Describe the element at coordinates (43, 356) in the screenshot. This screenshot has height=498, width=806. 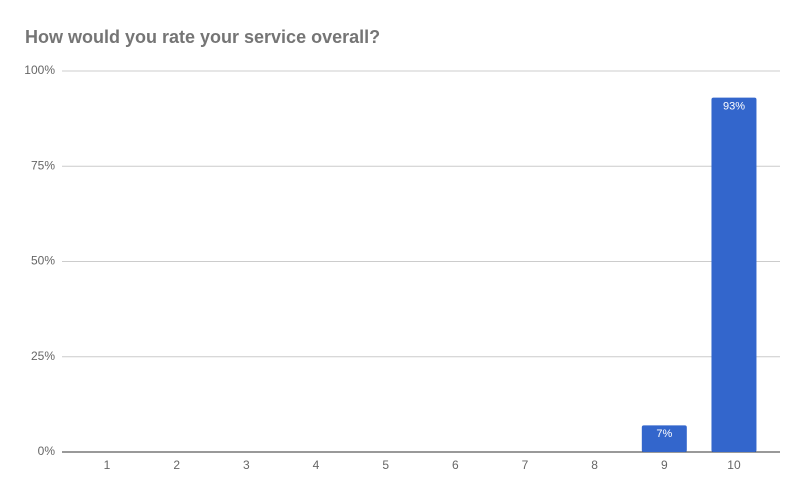
I see `y-tick-label: 25%` at that location.